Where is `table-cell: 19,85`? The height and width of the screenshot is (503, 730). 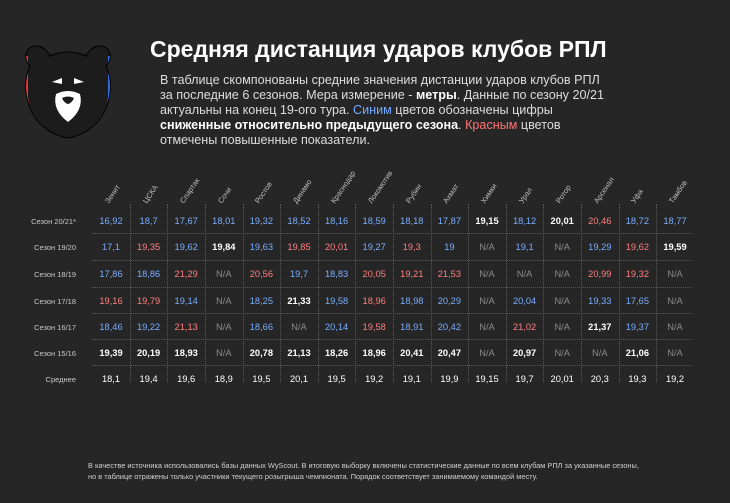 table-cell: 19,85 is located at coordinates (299, 247).